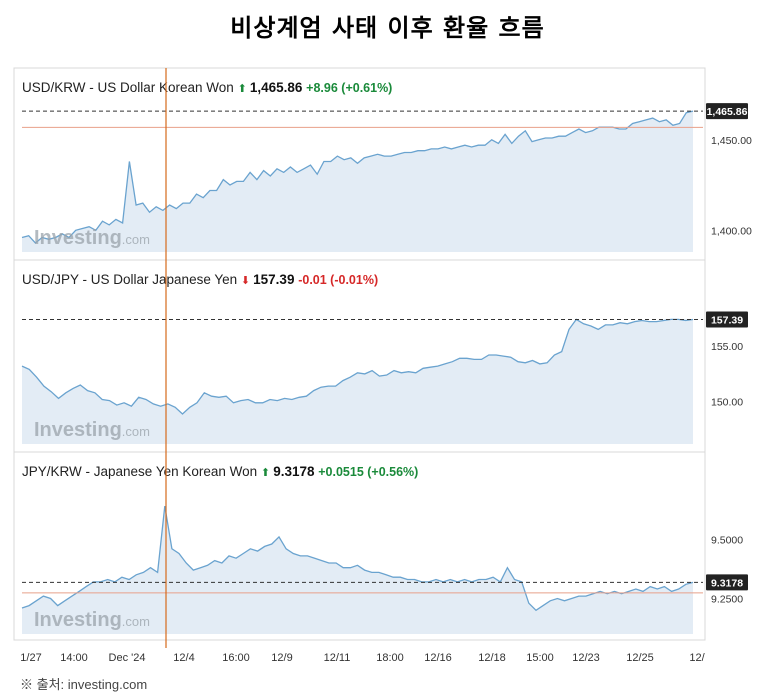 This screenshot has height=697, width=775. What do you see at coordinates (392, 472) in the screenshot?
I see `price-change-pct: (+0.56%)` at bounding box center [392, 472].